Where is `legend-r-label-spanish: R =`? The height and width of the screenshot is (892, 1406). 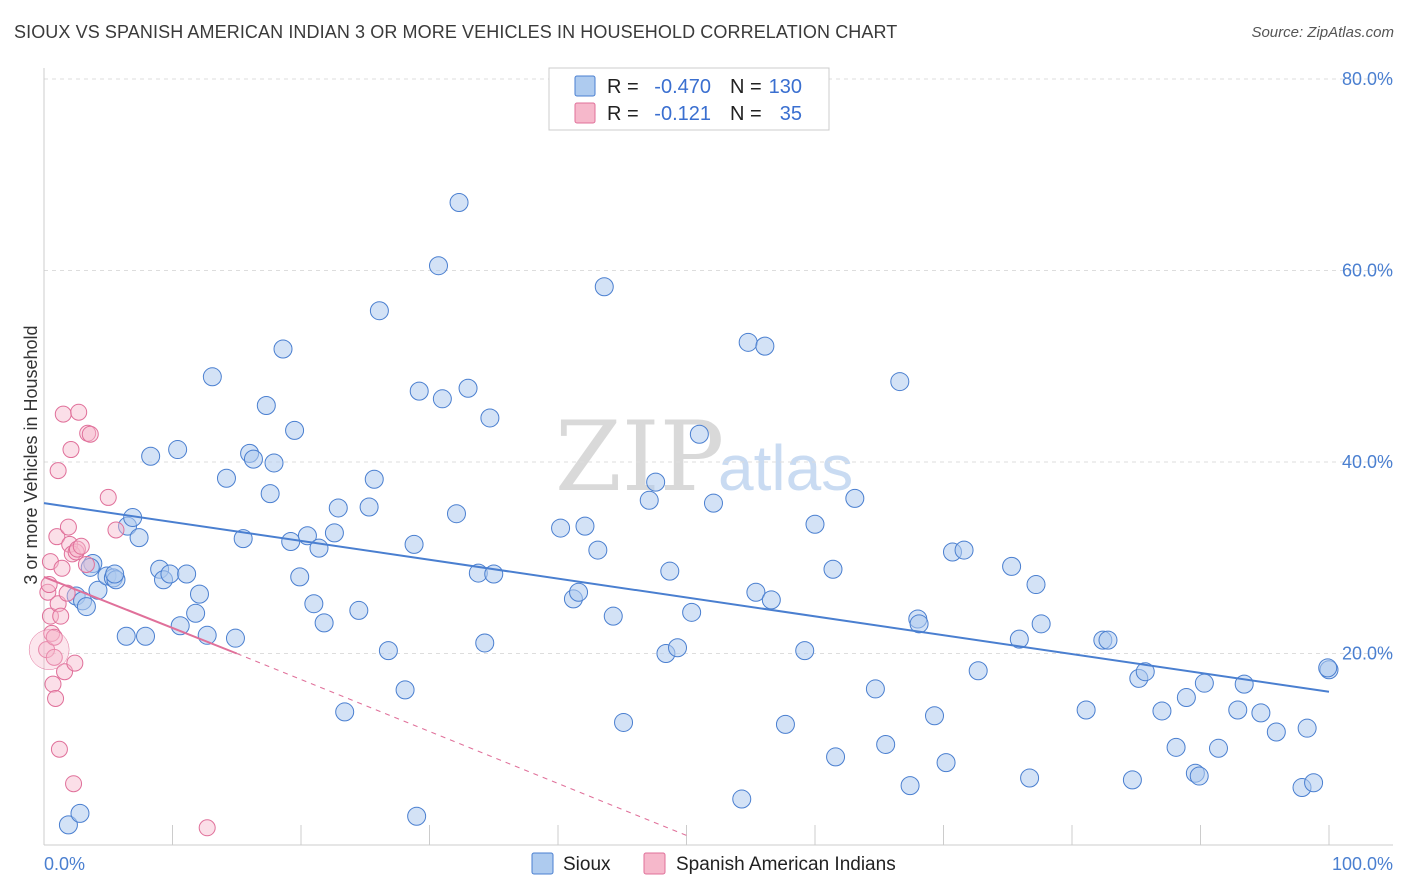 legend-r-label-spanish: R = is located at coordinates (623, 114).